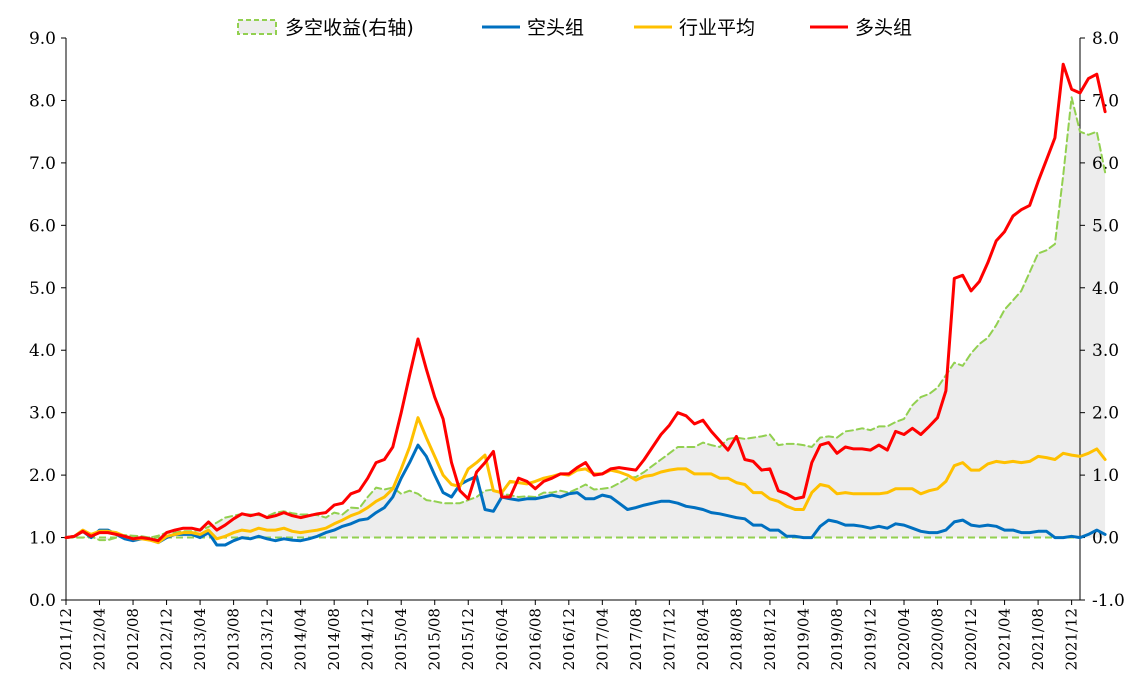  I want to click on left-tick-label: 3.0, so click(42, 414).